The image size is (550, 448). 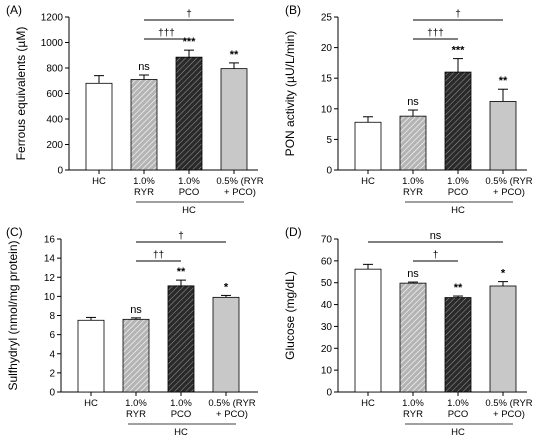 I want to click on y-axis-label: Sulfhydryl (nmol/mg protein), so click(x=13, y=315).